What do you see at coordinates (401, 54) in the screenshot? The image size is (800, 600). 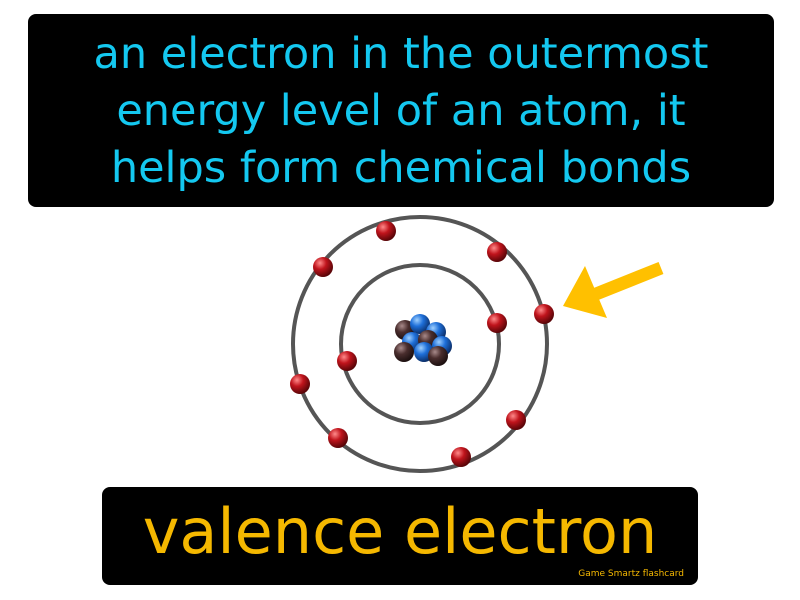 I see `definition-line-1: an electron in the outermost` at bounding box center [401, 54].